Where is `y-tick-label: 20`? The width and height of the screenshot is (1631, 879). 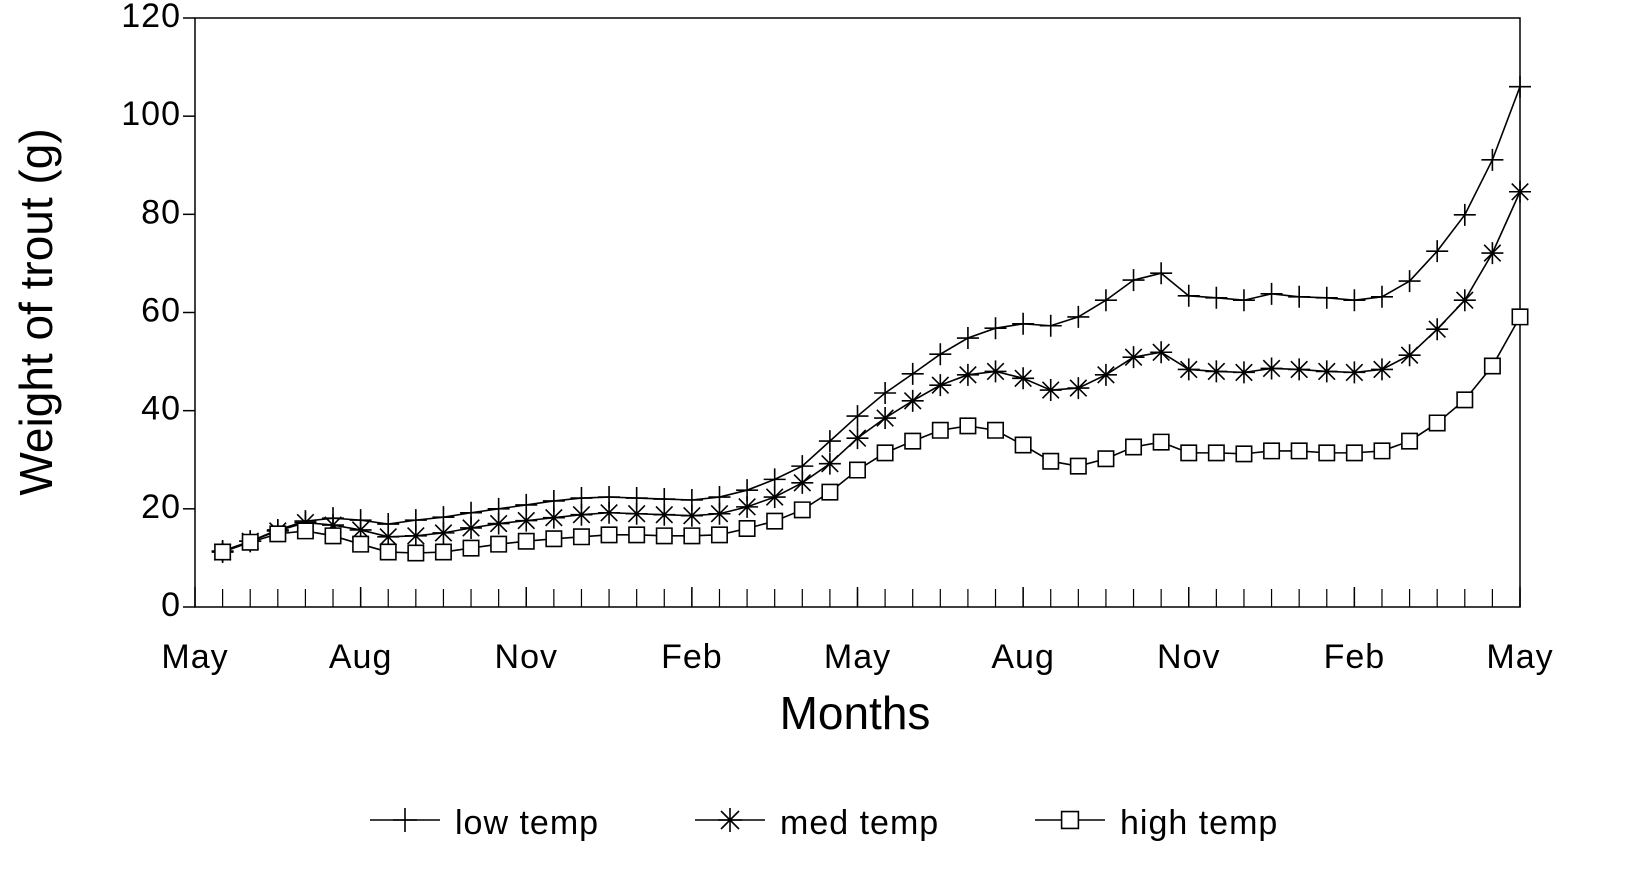 y-tick-label: 20 is located at coordinates (161, 507).